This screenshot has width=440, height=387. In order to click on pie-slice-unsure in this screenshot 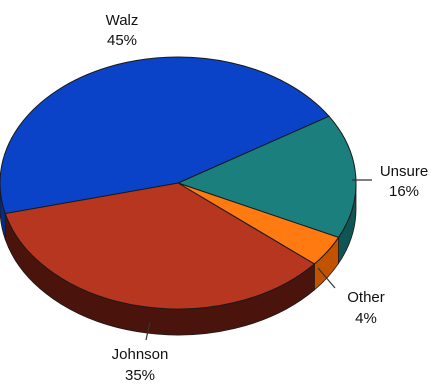, I will do `click(266, 177)`.